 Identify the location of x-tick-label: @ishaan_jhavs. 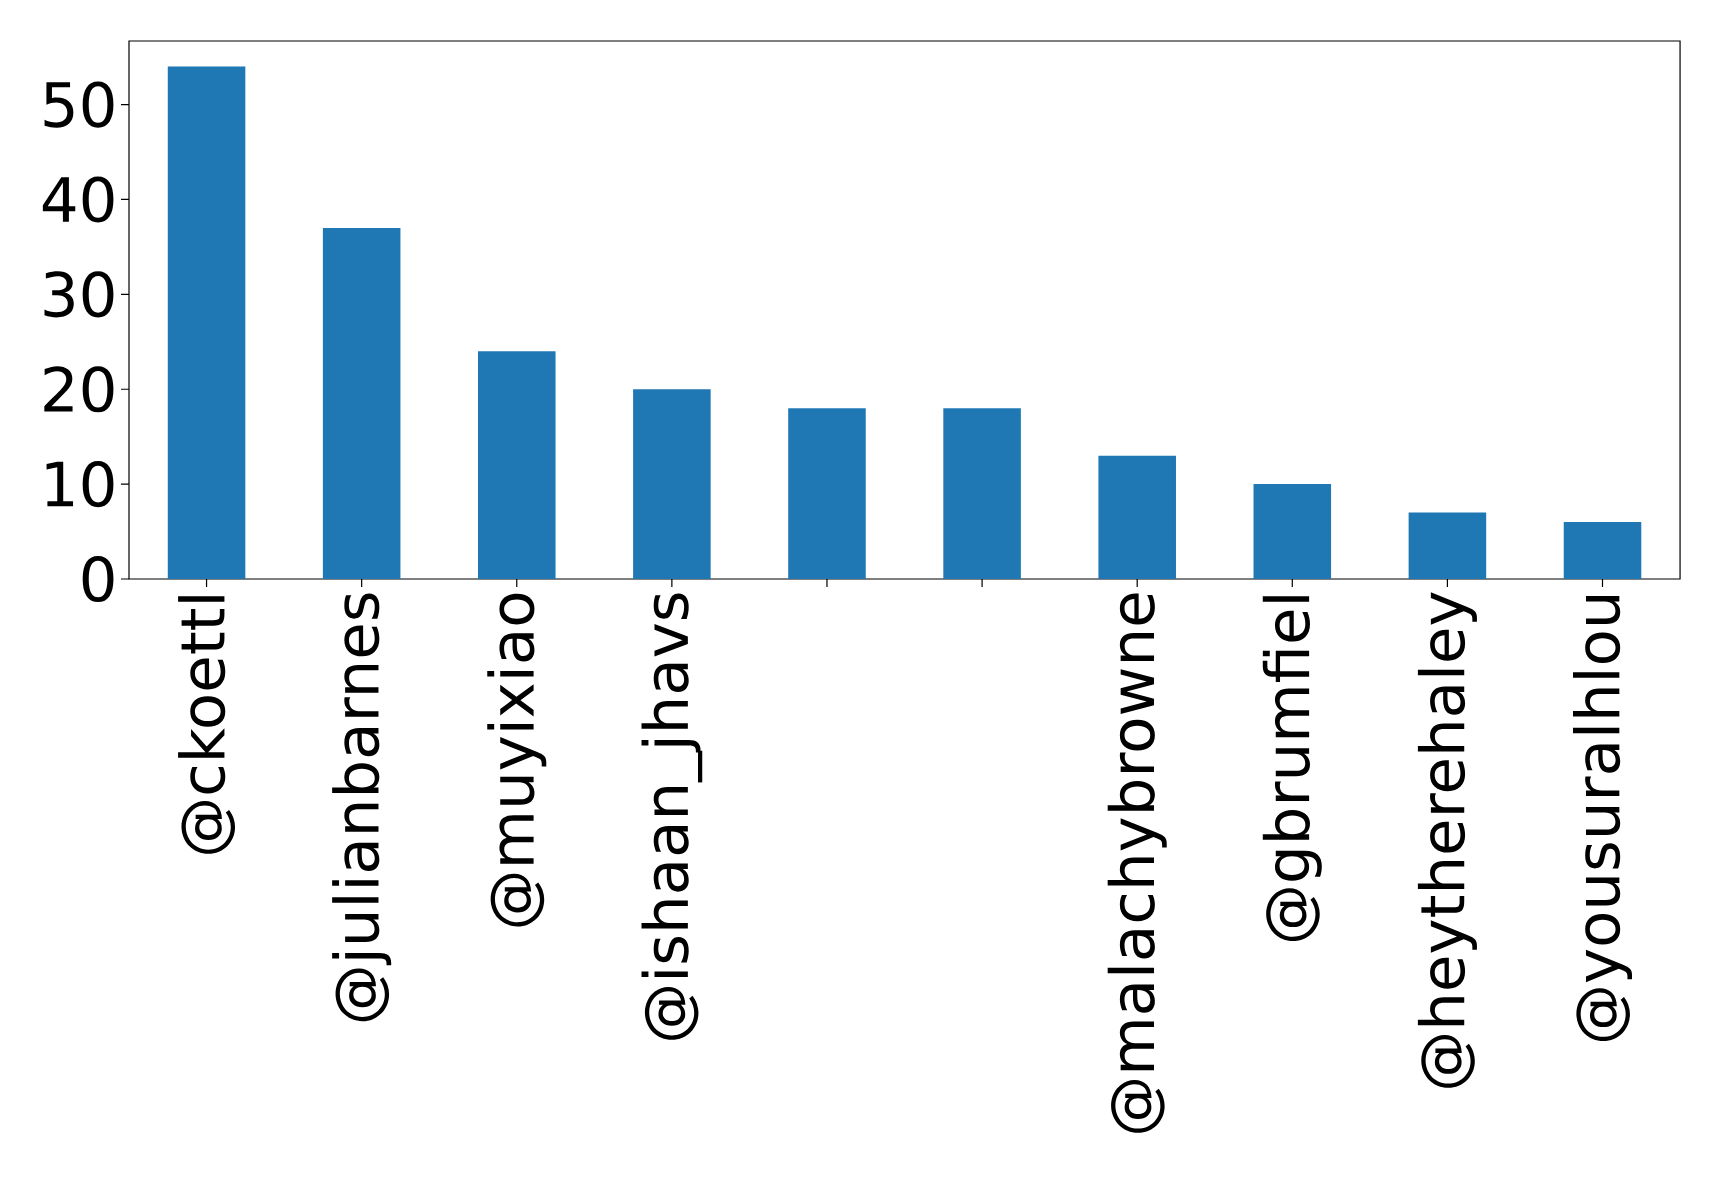
(672, 816).